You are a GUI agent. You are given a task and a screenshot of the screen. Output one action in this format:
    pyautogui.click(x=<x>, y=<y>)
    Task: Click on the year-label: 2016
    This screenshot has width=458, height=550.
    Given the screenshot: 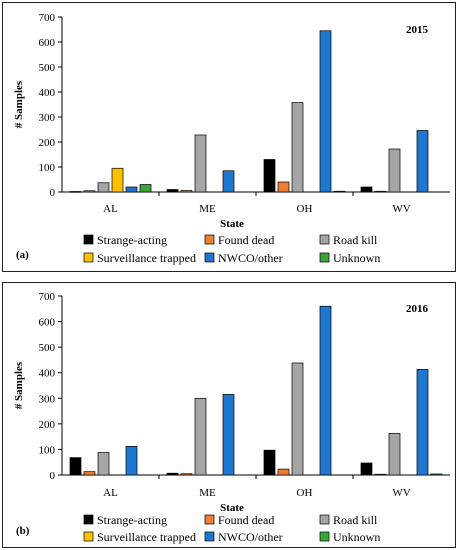 What is the action you would take?
    pyautogui.click(x=417, y=309)
    